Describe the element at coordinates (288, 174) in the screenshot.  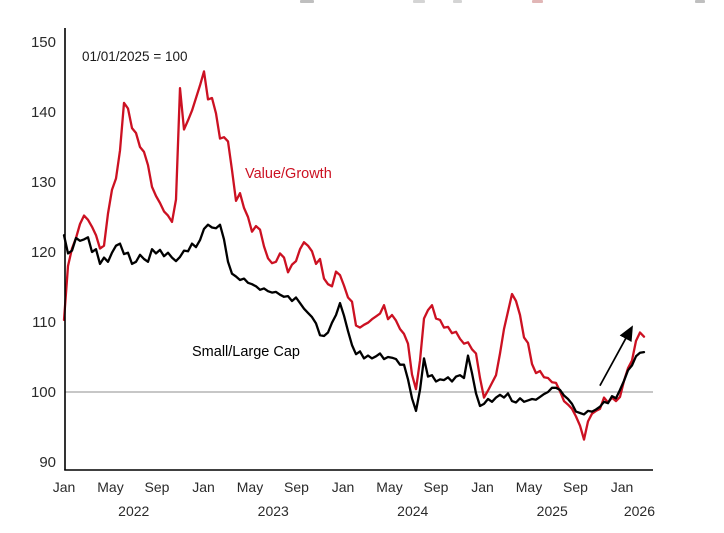
I see `series-label-value-growth: Value/Growth` at that location.